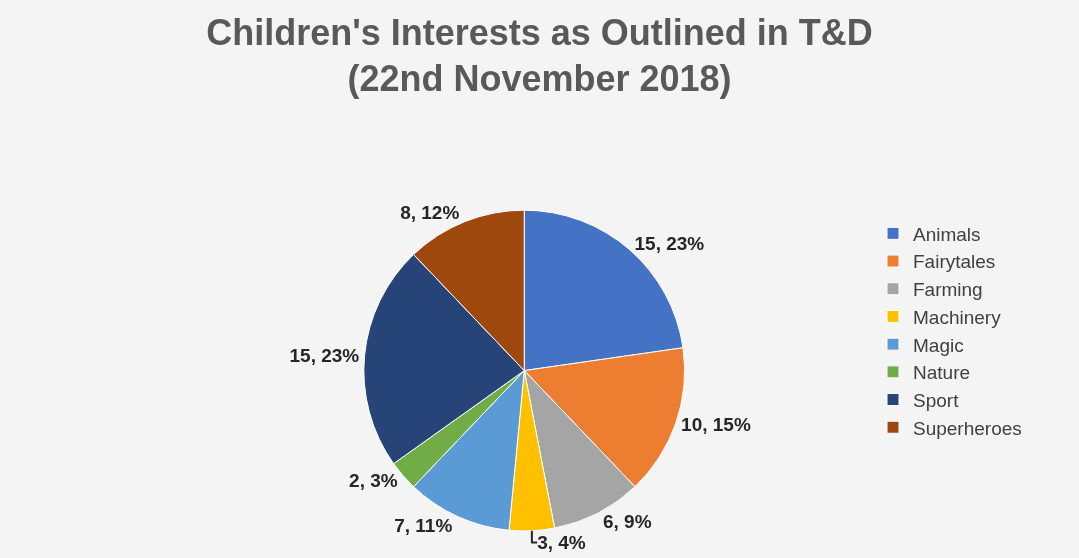  What do you see at coordinates (967, 428) in the screenshot?
I see `legend-label: Superheroes` at bounding box center [967, 428].